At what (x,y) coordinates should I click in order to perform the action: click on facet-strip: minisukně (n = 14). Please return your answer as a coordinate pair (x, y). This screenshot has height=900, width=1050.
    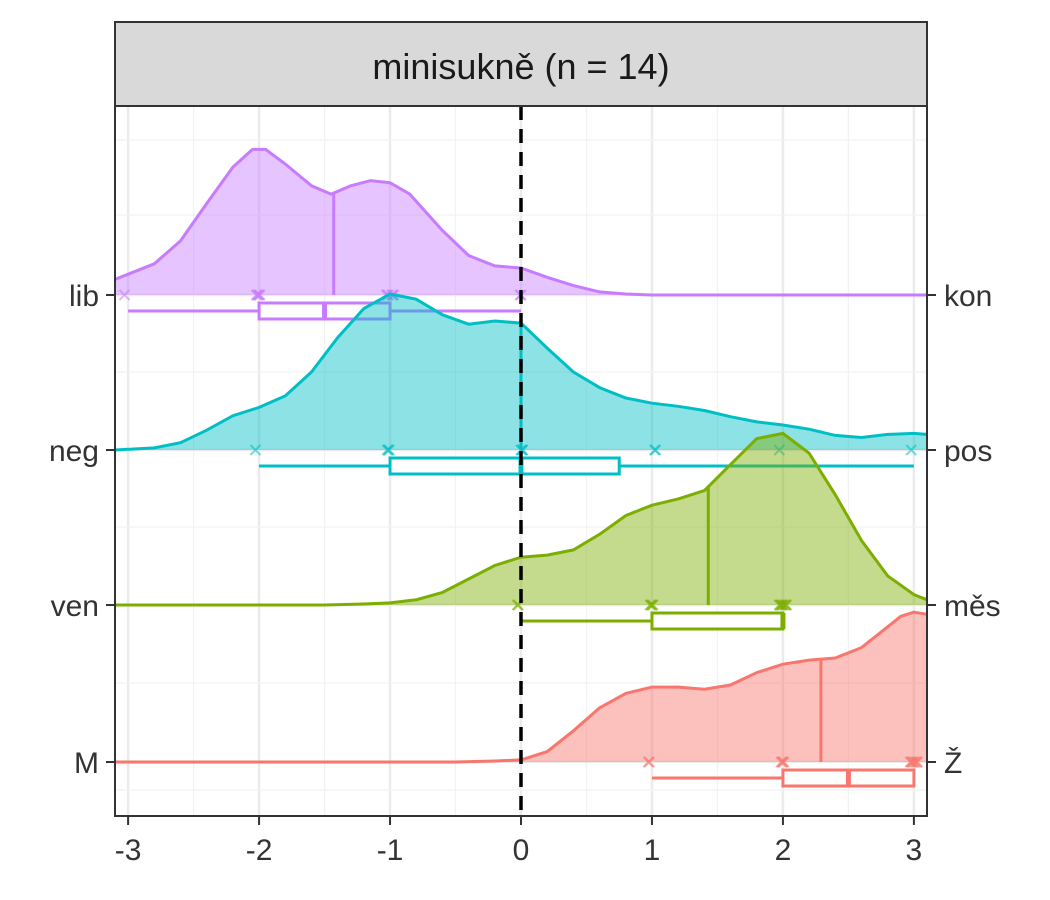
    Looking at the image, I should click on (521, 64).